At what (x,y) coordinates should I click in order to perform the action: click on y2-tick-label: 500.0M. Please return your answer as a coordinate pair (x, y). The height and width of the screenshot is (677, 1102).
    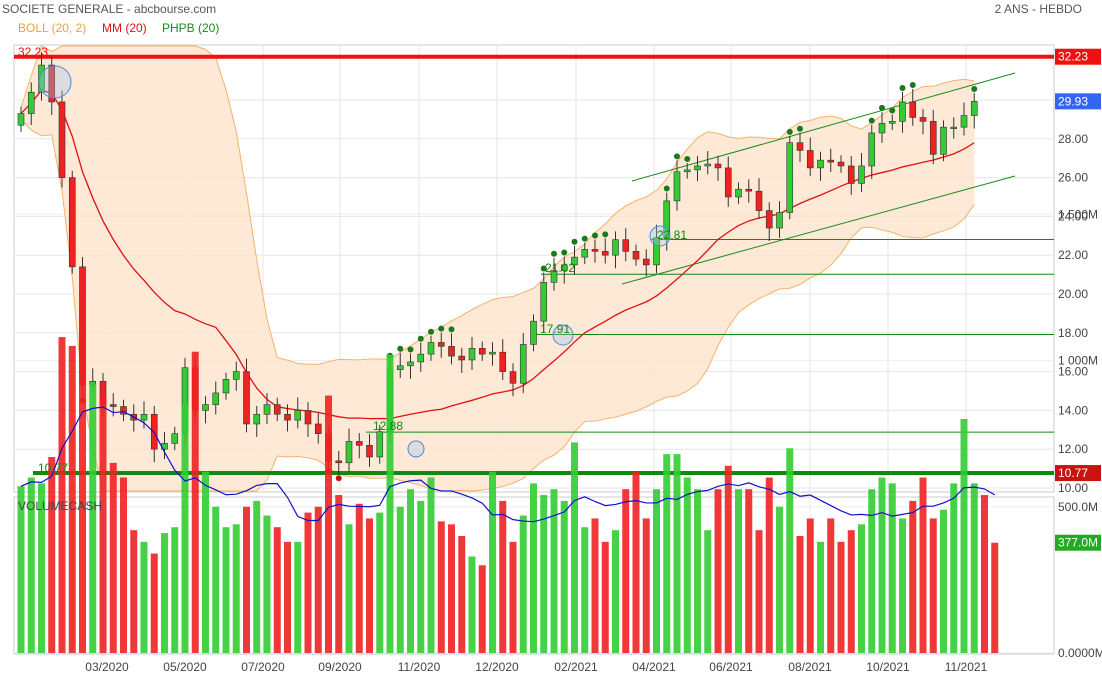
    Looking at the image, I should click on (1078, 507).